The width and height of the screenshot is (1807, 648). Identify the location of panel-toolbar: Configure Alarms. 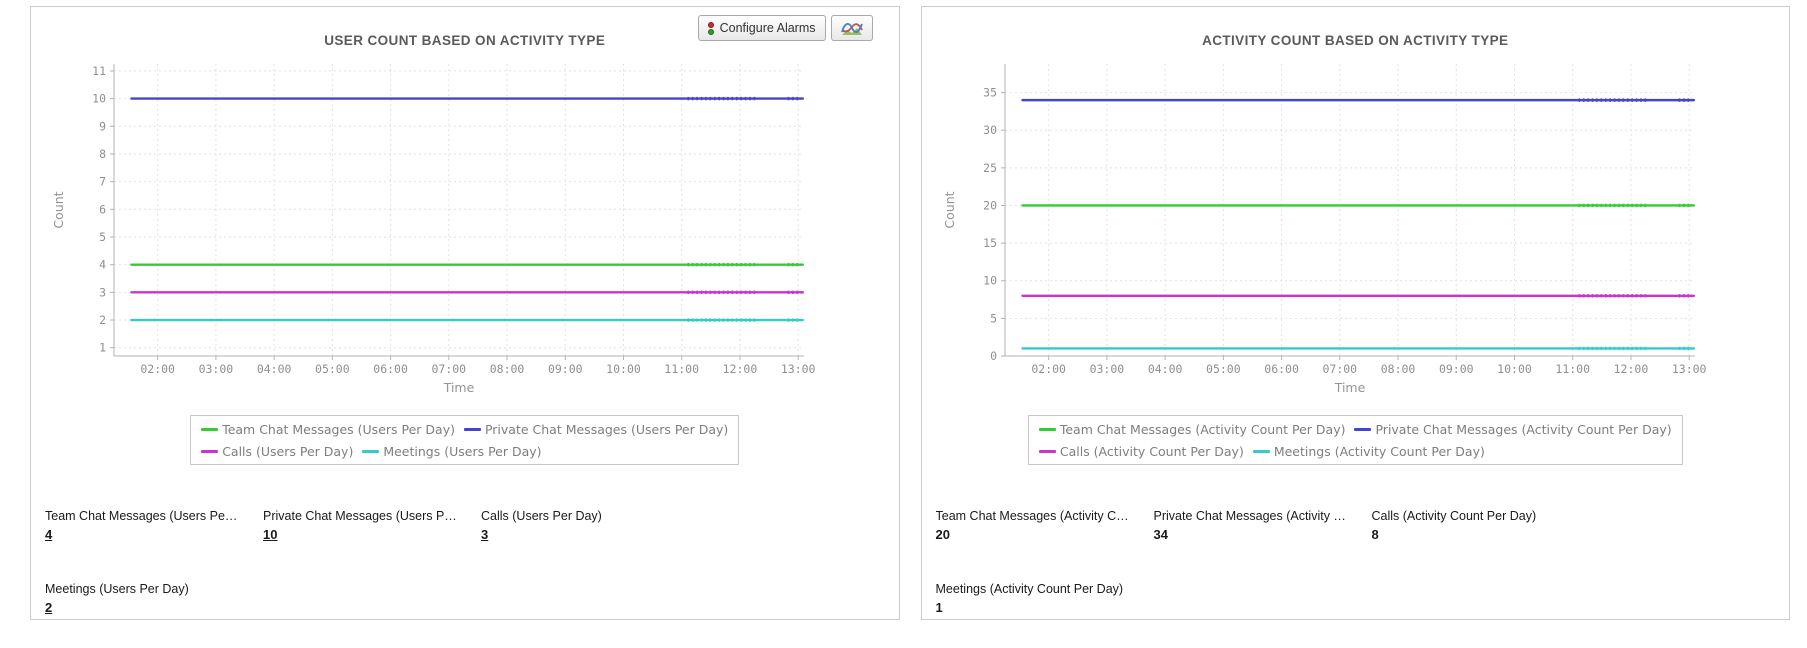
(785, 28).